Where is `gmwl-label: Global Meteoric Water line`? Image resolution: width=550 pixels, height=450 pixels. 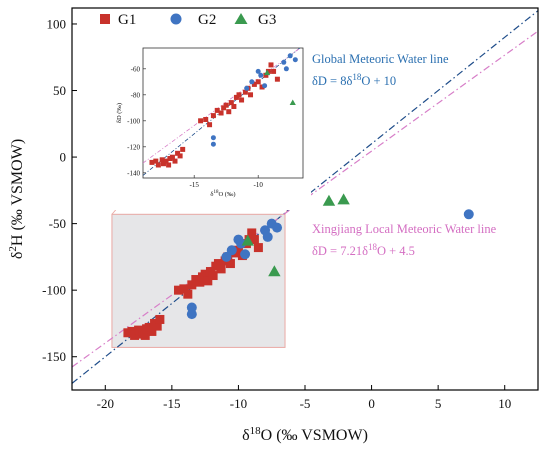
gmwl-label: Global Meteoric Water line is located at coordinates (380, 59).